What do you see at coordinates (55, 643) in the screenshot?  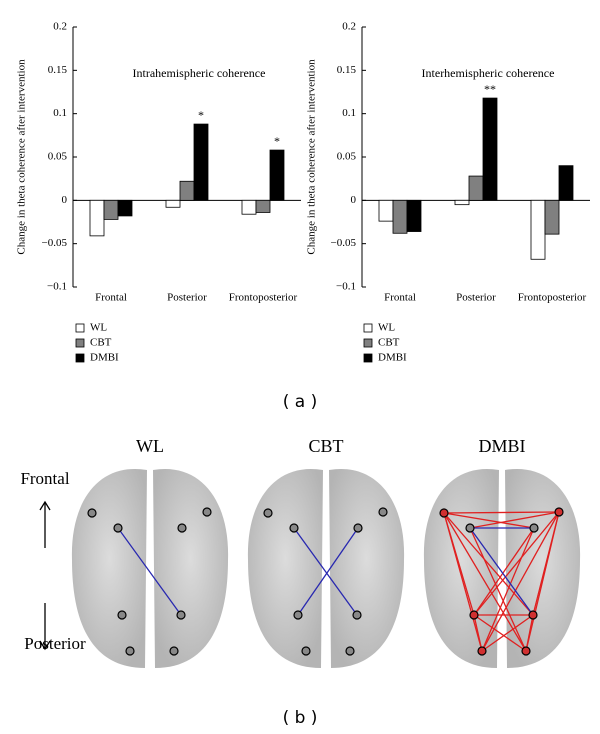 I see `direction-label: Posterior` at bounding box center [55, 643].